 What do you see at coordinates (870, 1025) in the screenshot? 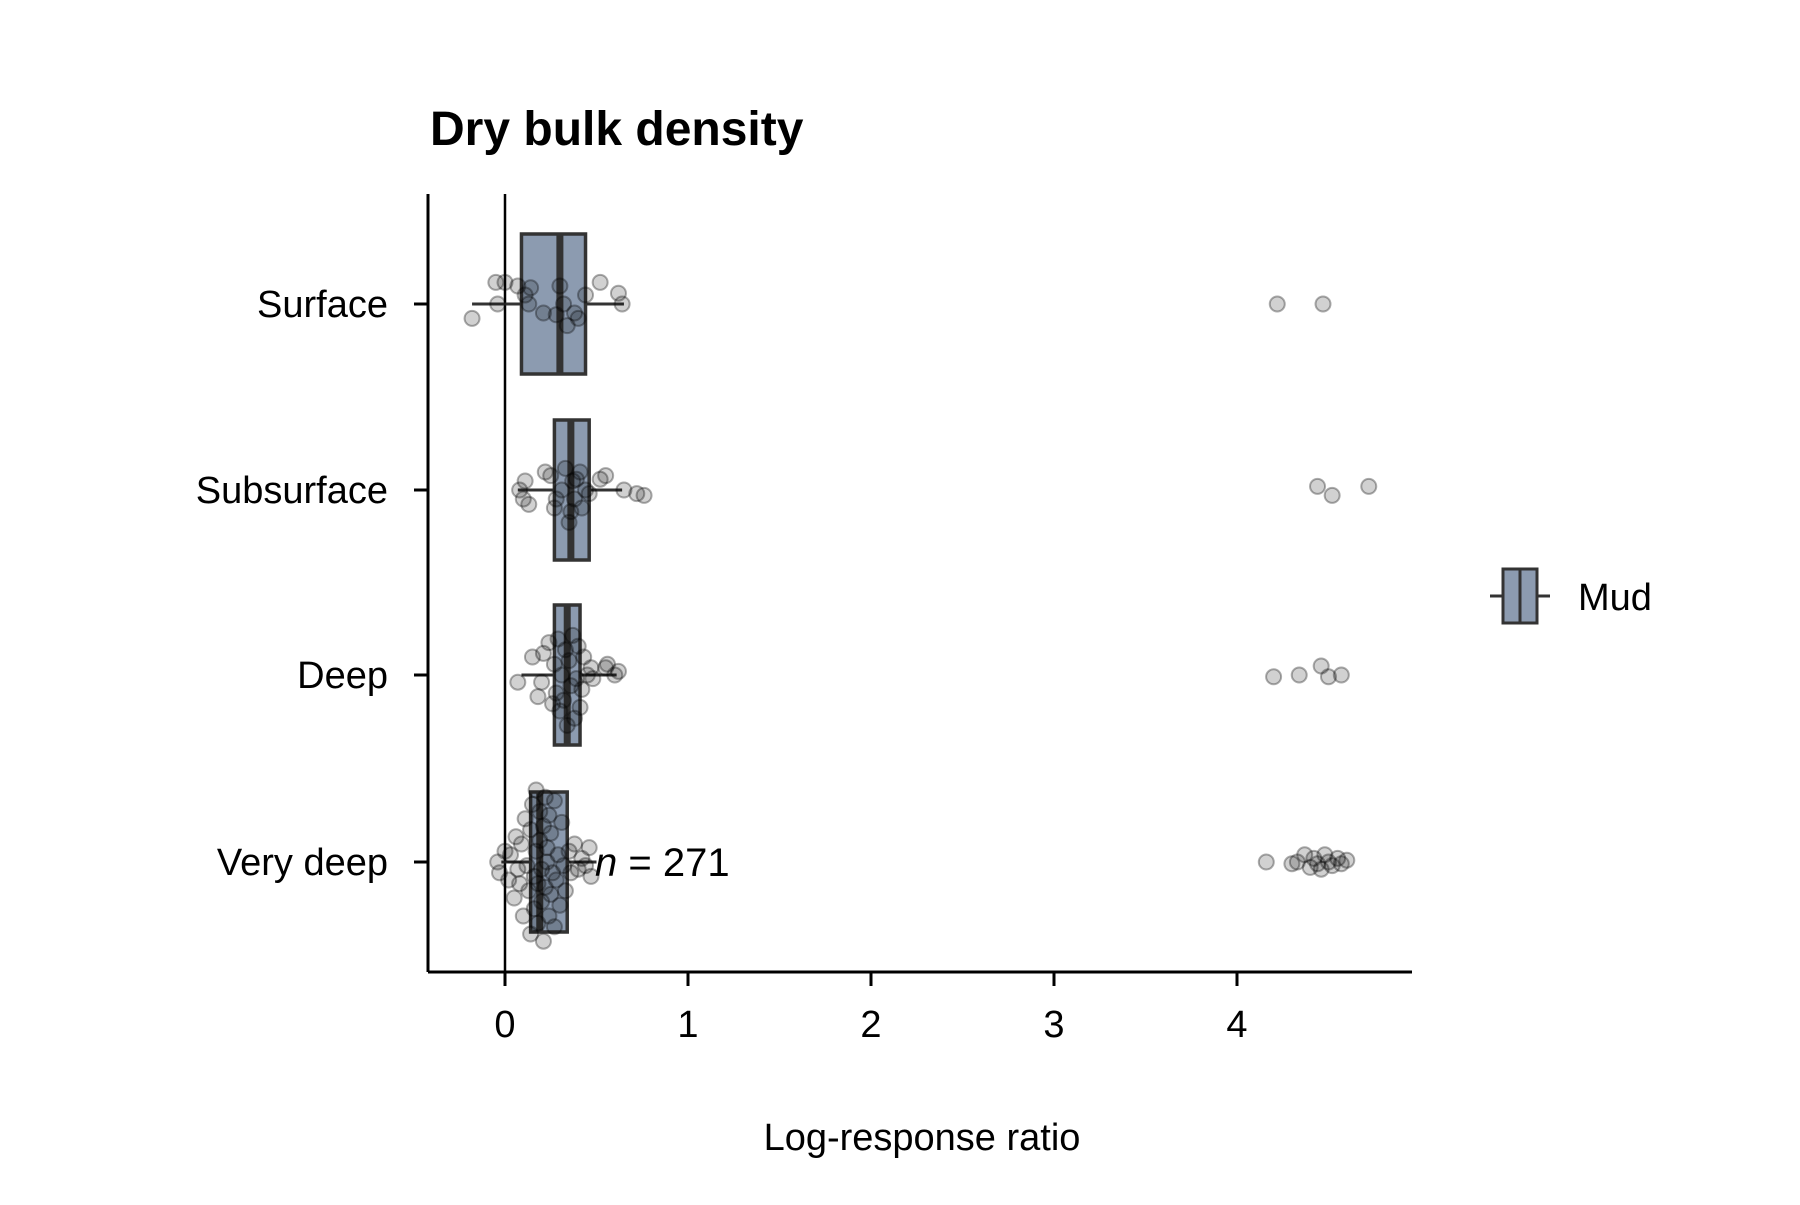
I see `x-tick-label: 2` at bounding box center [870, 1025].